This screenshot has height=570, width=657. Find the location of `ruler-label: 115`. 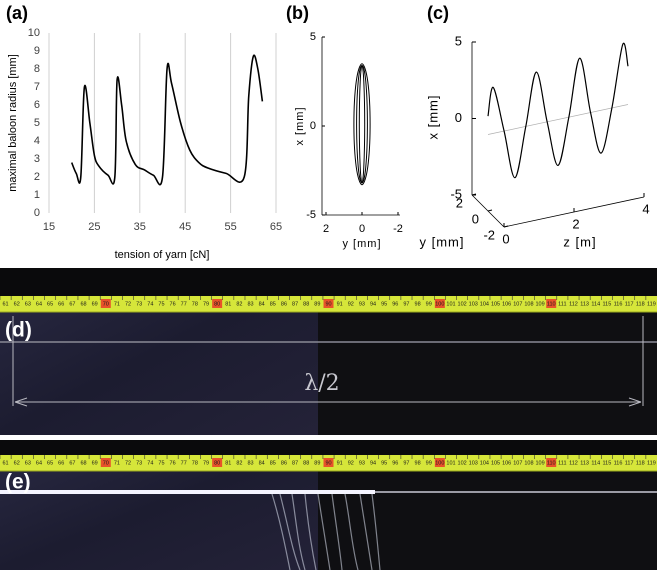

ruler-label: 115 is located at coordinates (606, 463).